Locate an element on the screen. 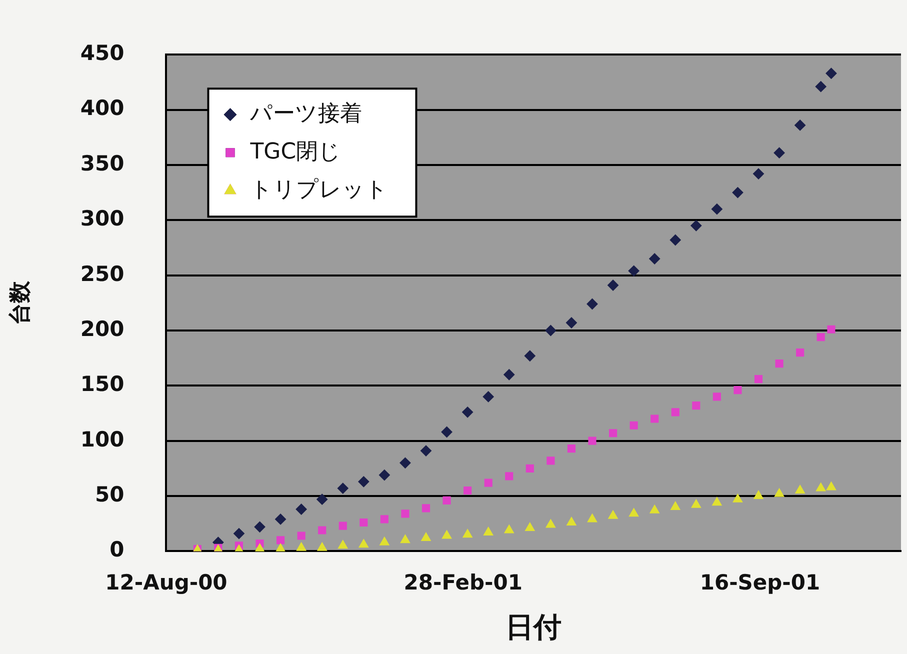  y-tick-label: 200 is located at coordinates (102, 328).